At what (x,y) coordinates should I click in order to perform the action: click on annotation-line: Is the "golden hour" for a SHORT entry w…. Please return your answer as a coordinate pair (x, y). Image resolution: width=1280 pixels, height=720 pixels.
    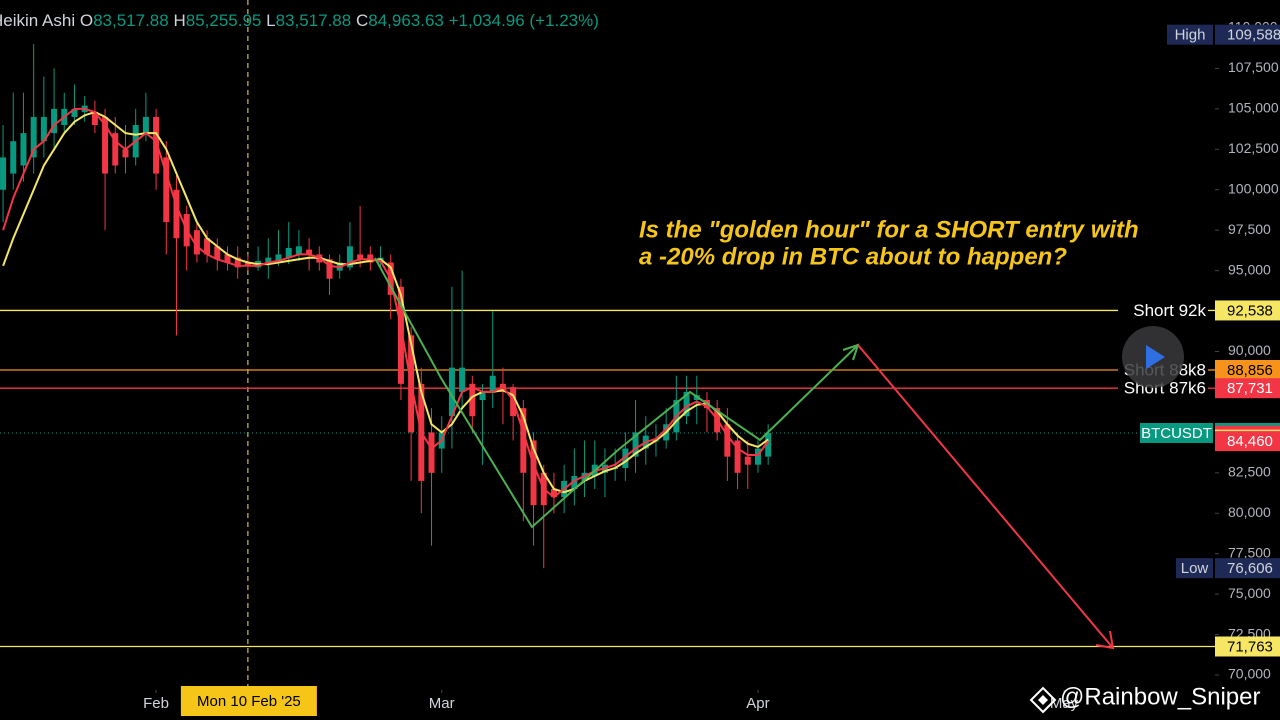
    Looking at the image, I should click on (889, 229).